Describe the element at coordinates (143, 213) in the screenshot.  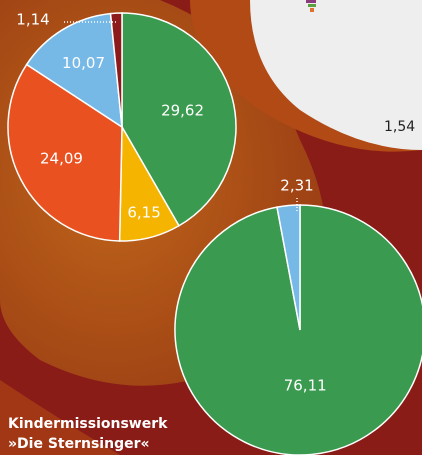
I see `data-label: 6,15` at that location.